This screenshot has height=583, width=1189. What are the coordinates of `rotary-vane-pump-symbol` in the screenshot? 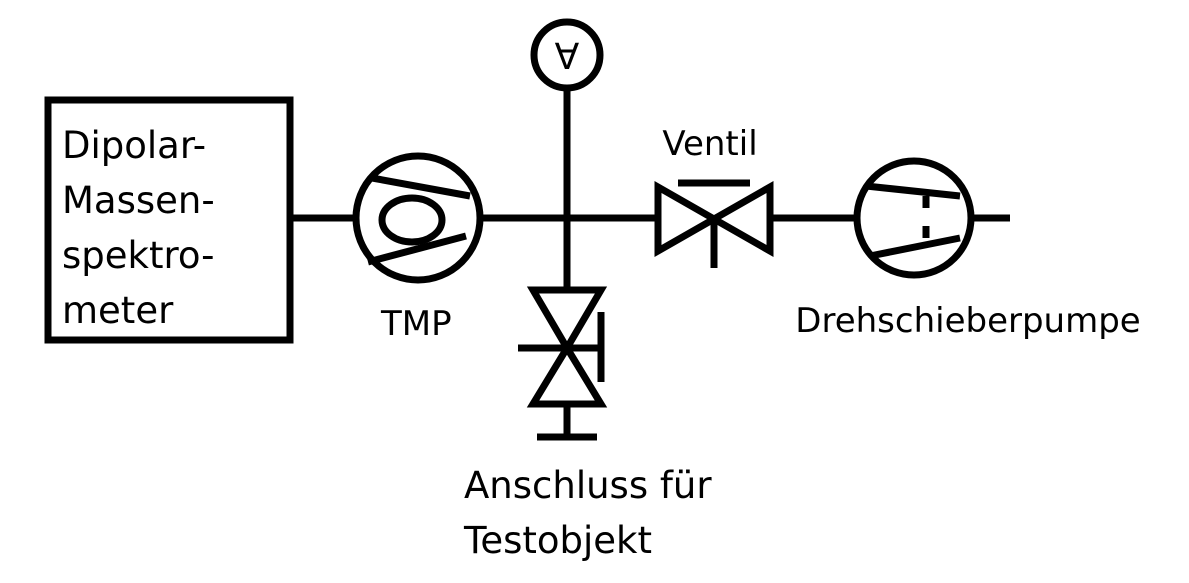 It's located at (914, 218).